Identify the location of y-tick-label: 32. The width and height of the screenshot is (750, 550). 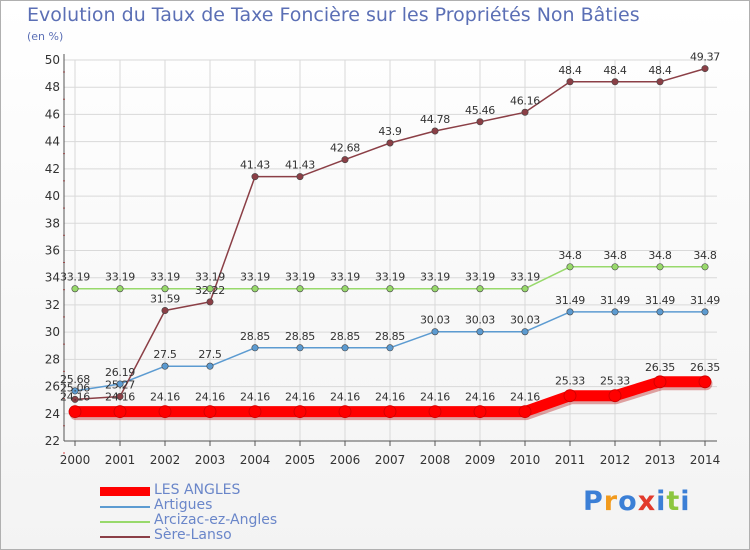
(52, 305).